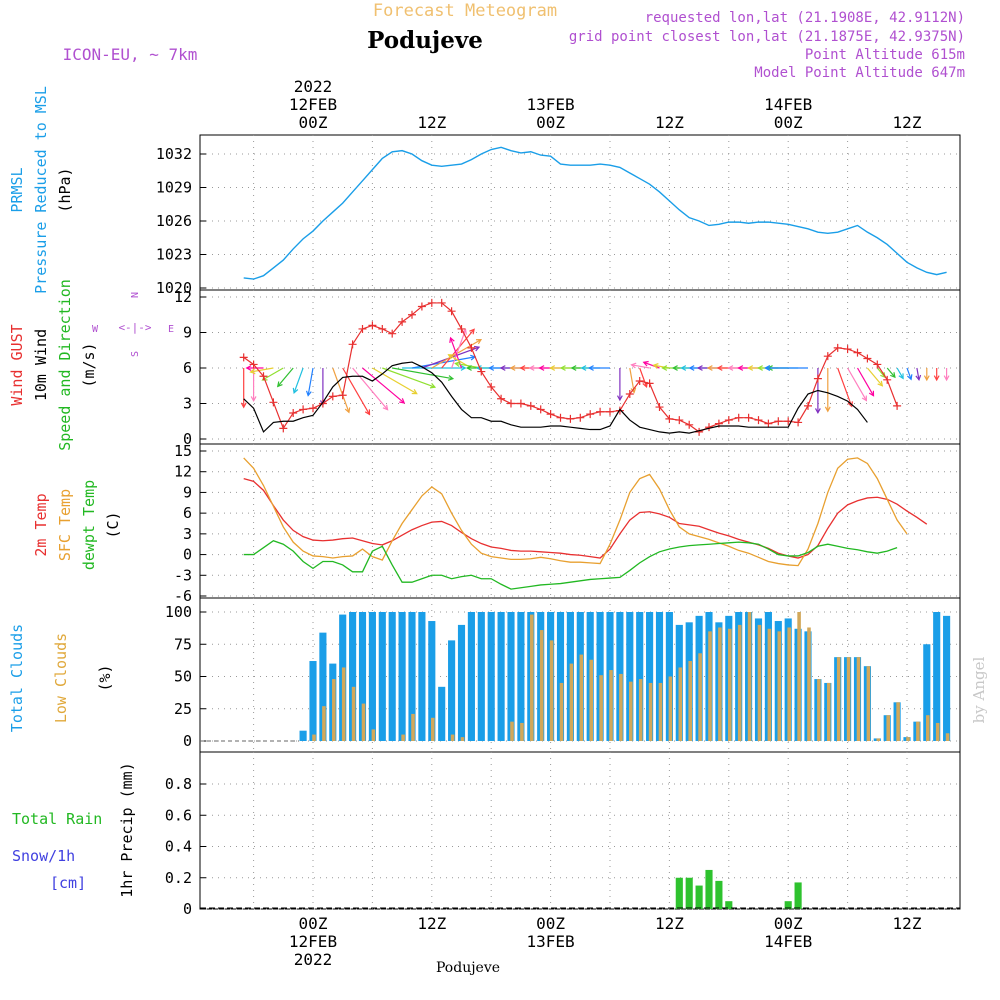 The image size is (1000, 1000). What do you see at coordinates (17, 189) in the screenshot?
I see `pressure-label: PRMSL` at bounding box center [17, 189].